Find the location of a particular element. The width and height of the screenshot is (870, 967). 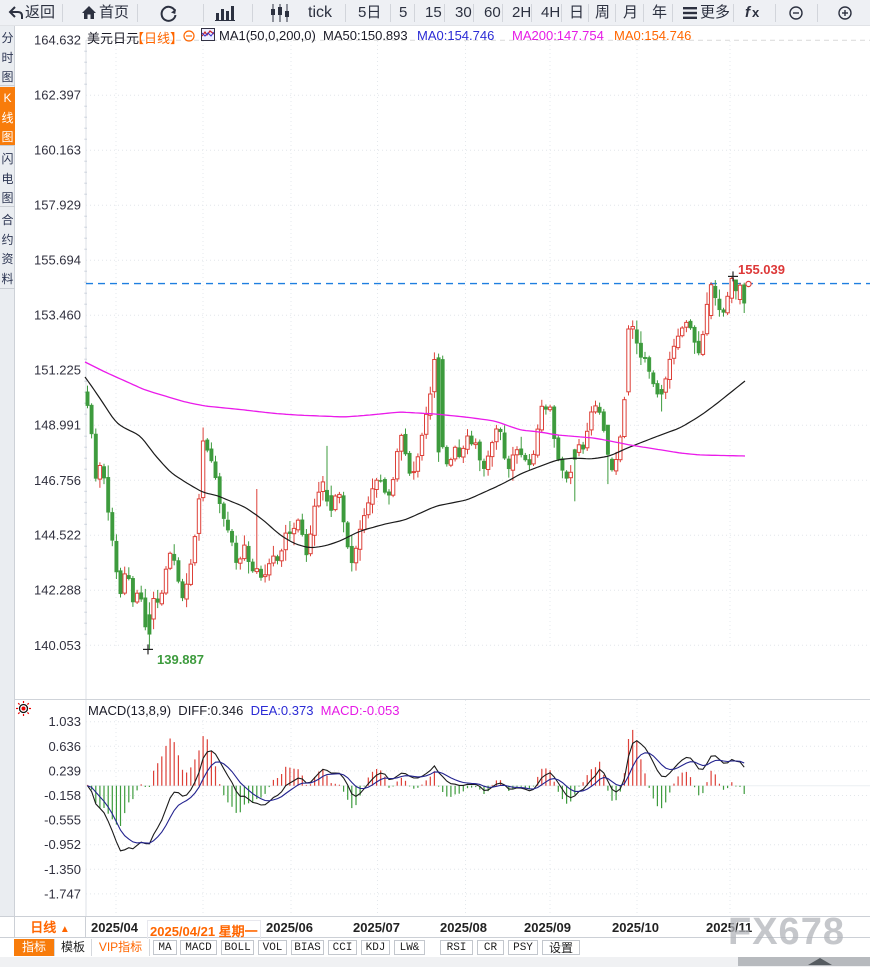

svg-text: 164.632 is located at coordinates (57, 40).